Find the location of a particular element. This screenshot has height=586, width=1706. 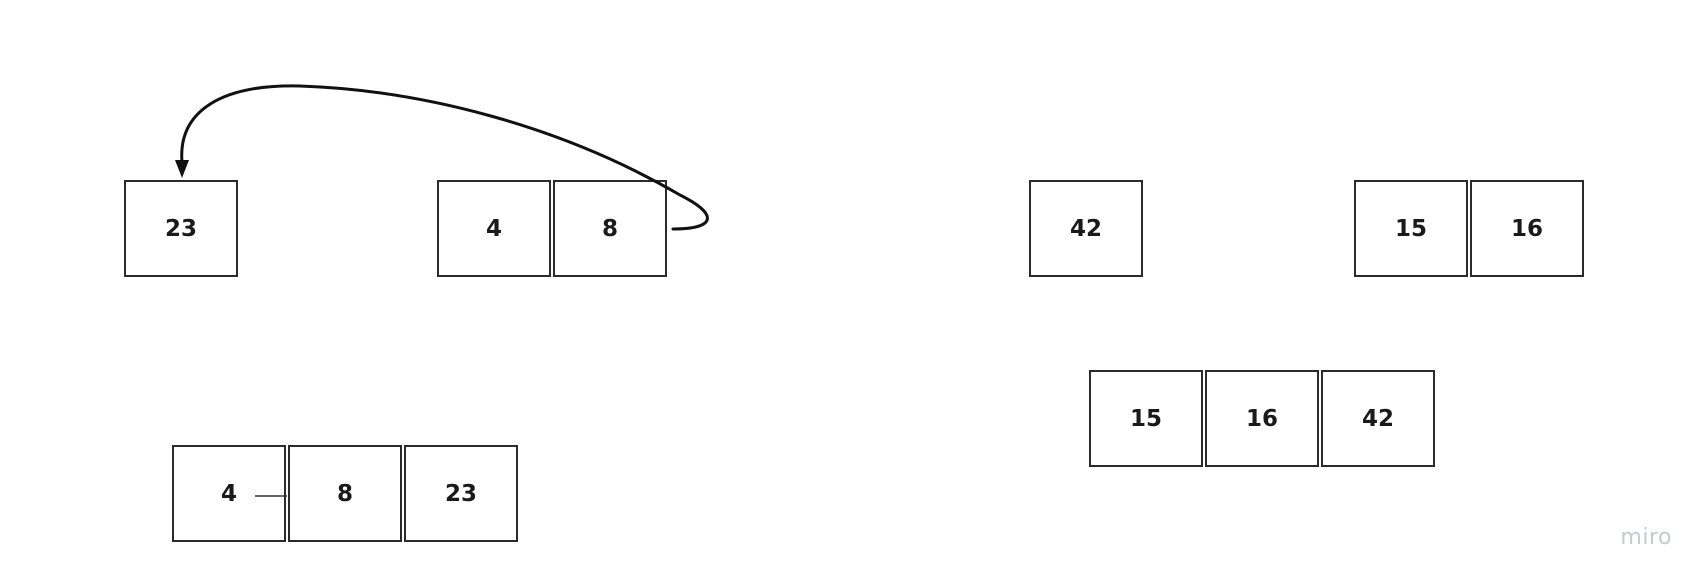

miro-watermark: miro is located at coordinates (1646, 537).